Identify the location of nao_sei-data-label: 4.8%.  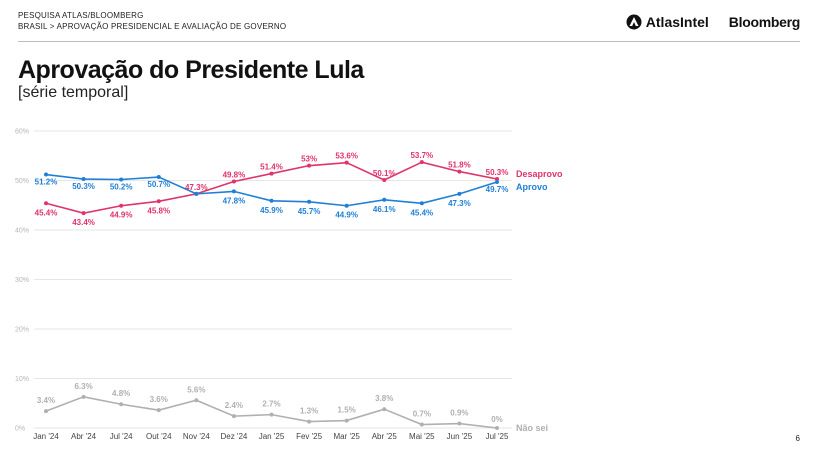
(121, 393).